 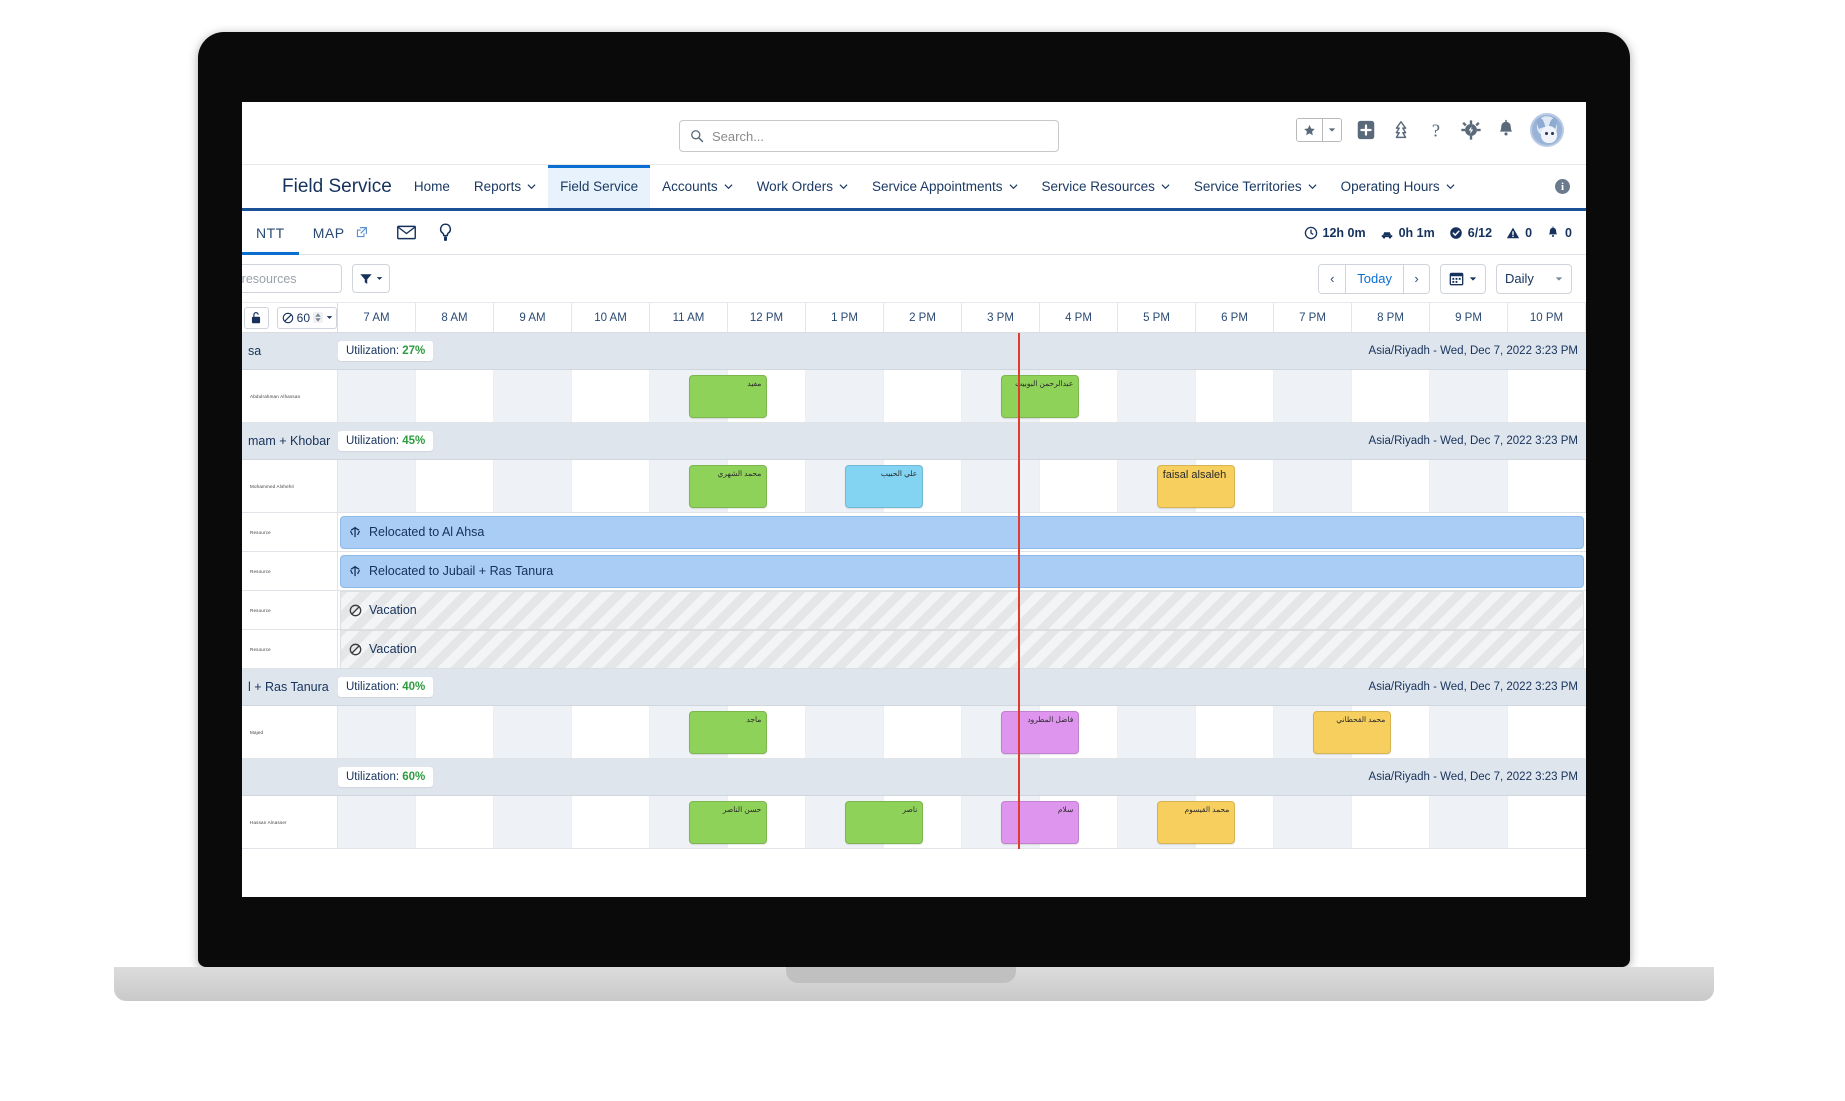 What do you see at coordinates (505, 186) in the screenshot?
I see `nav-item-reports: Reports` at bounding box center [505, 186].